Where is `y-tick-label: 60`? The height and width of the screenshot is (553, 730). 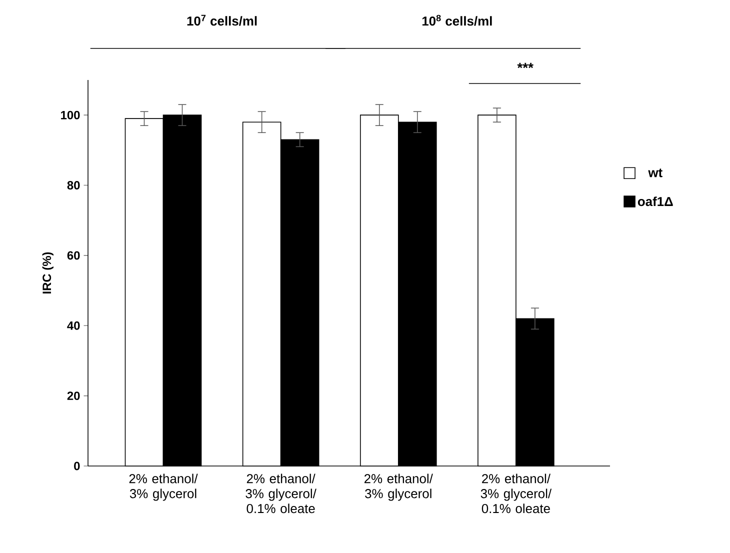
y-tick-label: 60 is located at coordinates (73, 255).